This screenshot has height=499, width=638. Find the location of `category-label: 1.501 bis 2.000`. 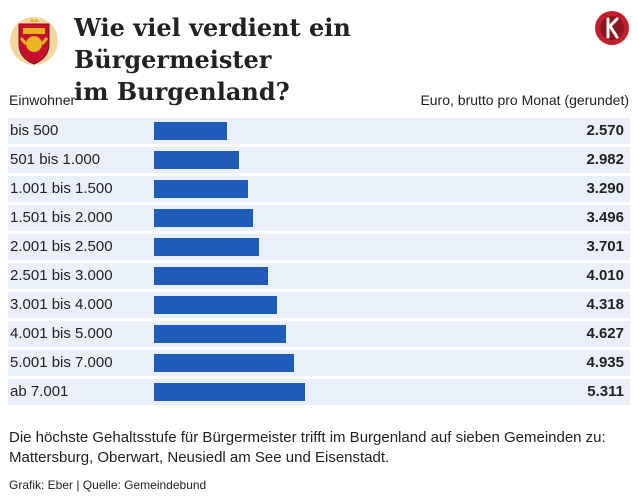

category-label: 1.501 bis 2.000 is located at coordinates (61, 217).